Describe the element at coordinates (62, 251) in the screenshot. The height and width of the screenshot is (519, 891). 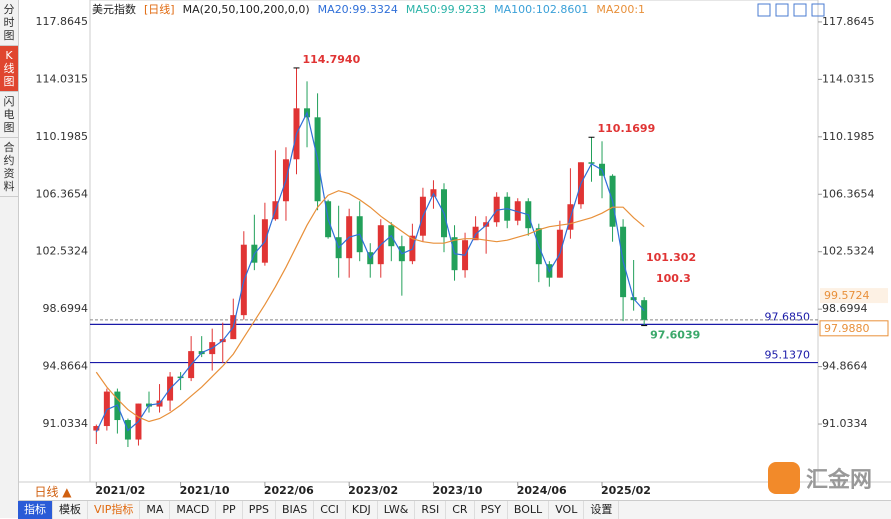
I see `y-tick-label: 102.5324` at that location.